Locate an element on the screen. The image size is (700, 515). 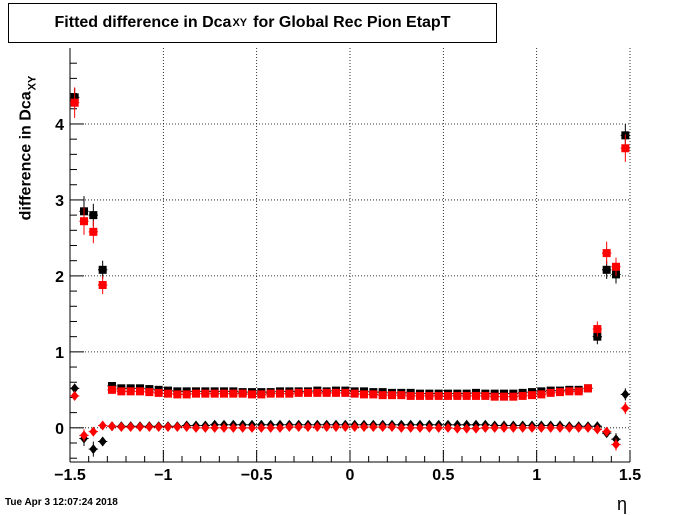
x-tick-label: −0.5 is located at coordinates (257, 475).